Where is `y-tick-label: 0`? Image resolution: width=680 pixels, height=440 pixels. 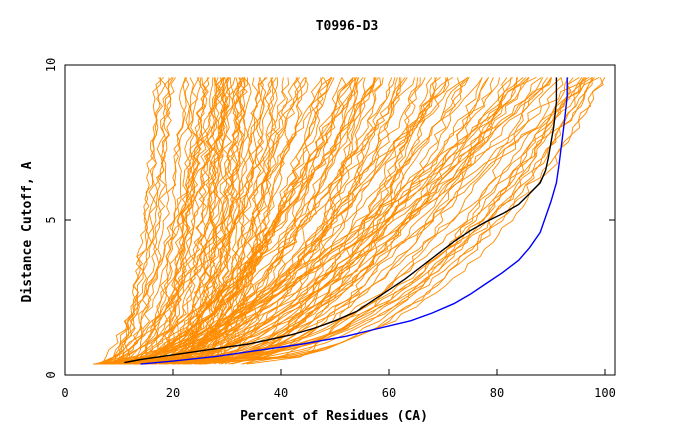
y-tick-label: 0 is located at coordinates (51, 374).